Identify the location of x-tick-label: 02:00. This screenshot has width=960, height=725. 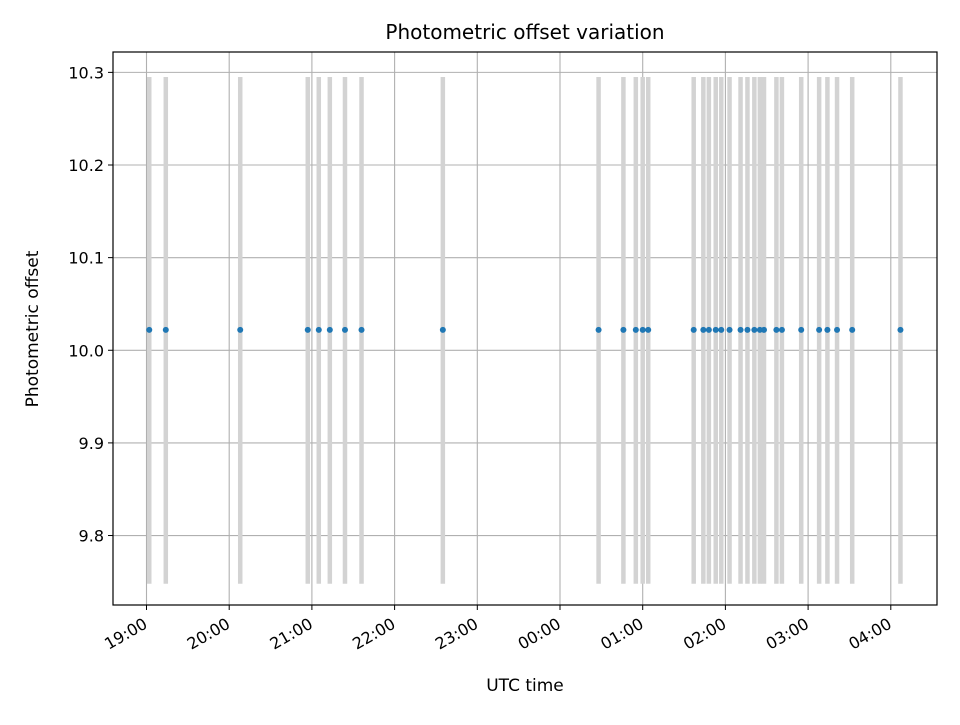
(704, 634).